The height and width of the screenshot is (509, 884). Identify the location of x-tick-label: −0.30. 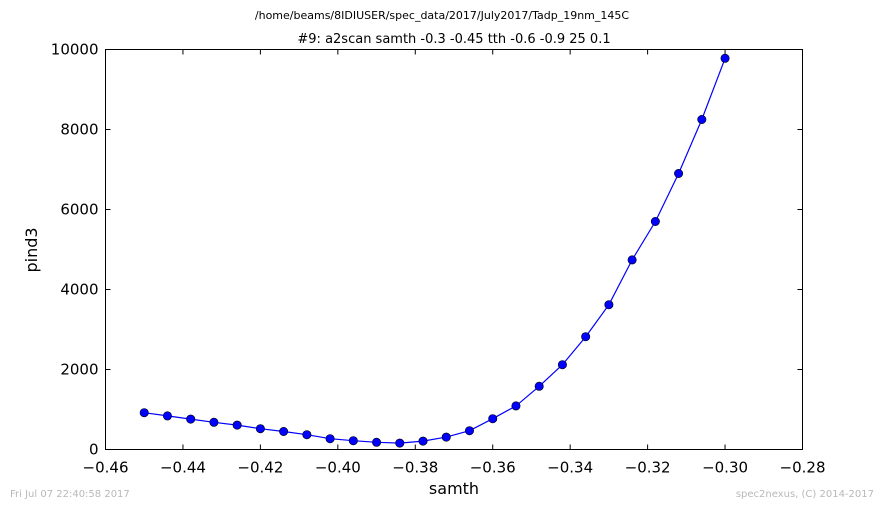
(725, 468).